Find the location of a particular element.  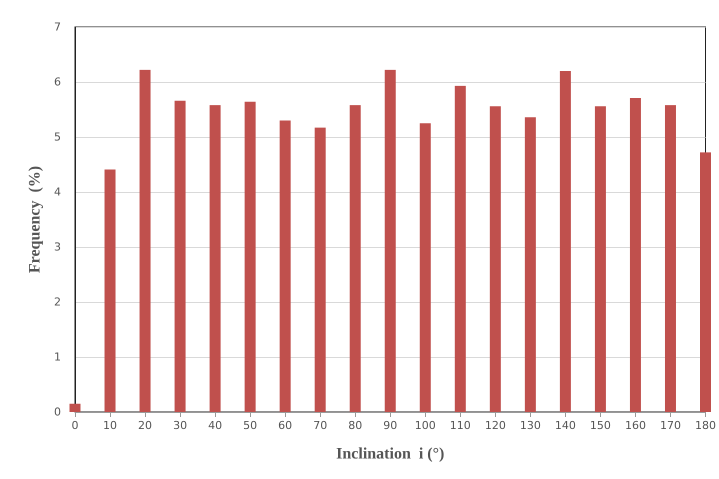

y-tick-label: 2 is located at coordinates (57, 302).